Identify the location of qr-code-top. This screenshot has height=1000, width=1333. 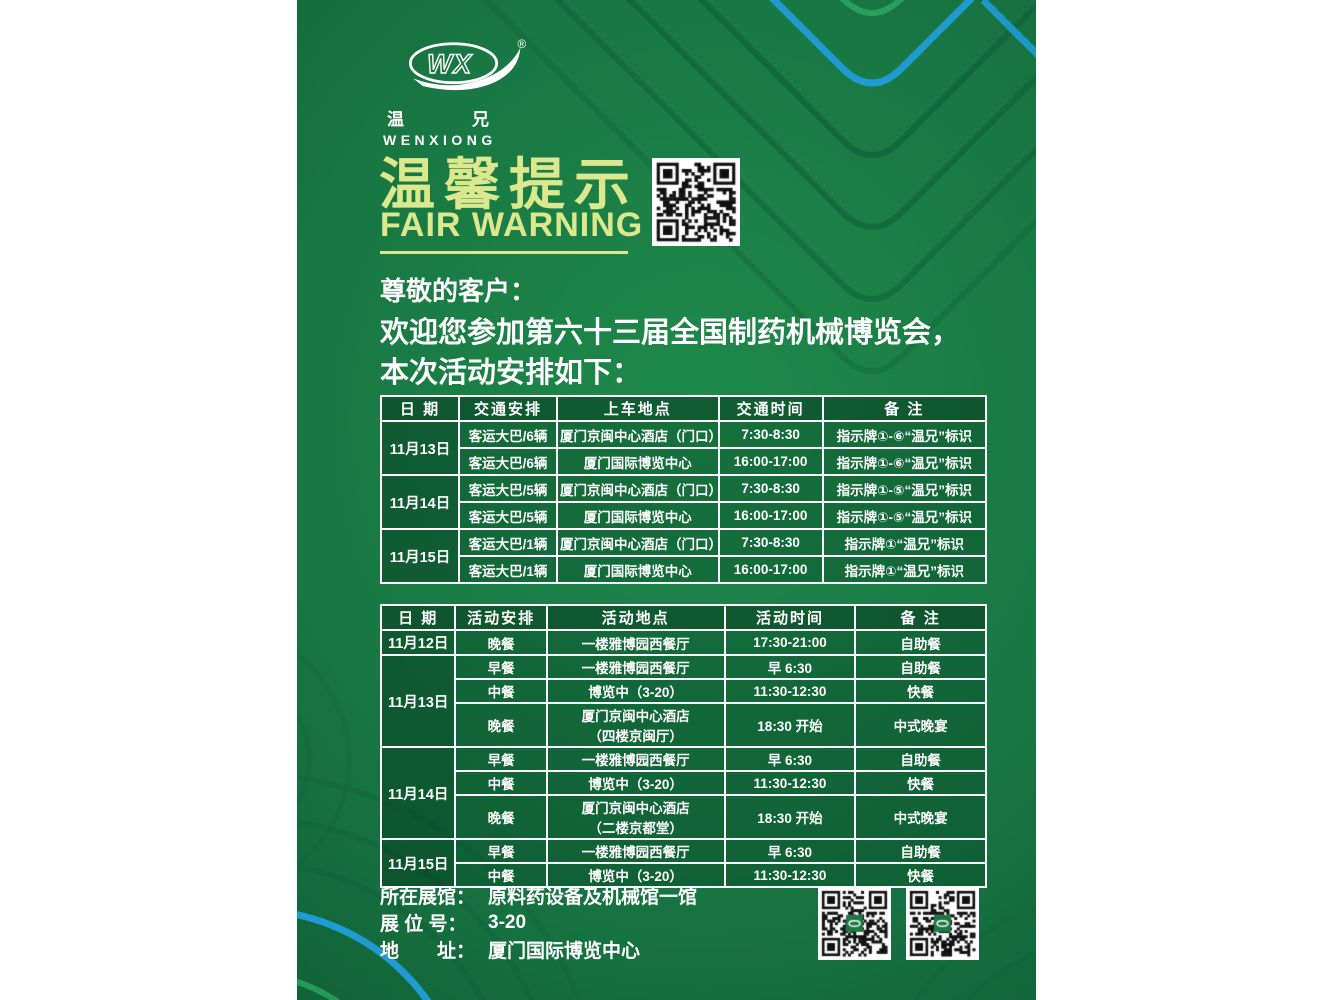
(696, 202).